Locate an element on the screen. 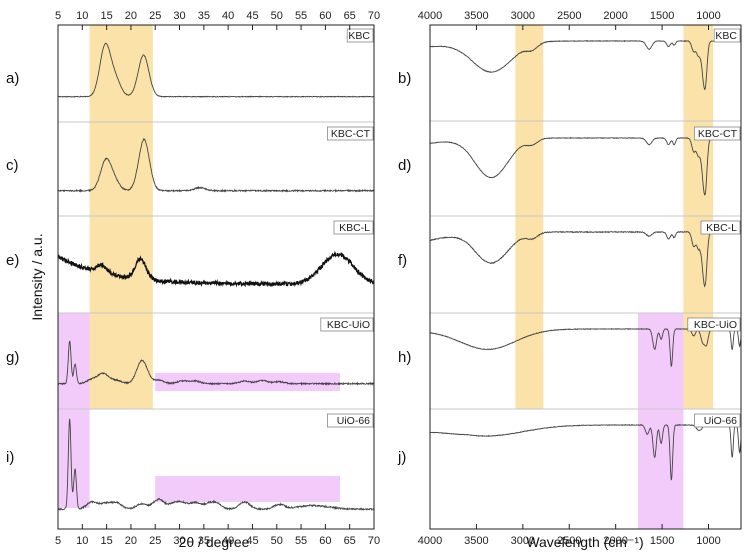 This screenshot has height=557, width=752. ftir-trace-kbc is located at coordinates (585, 65).